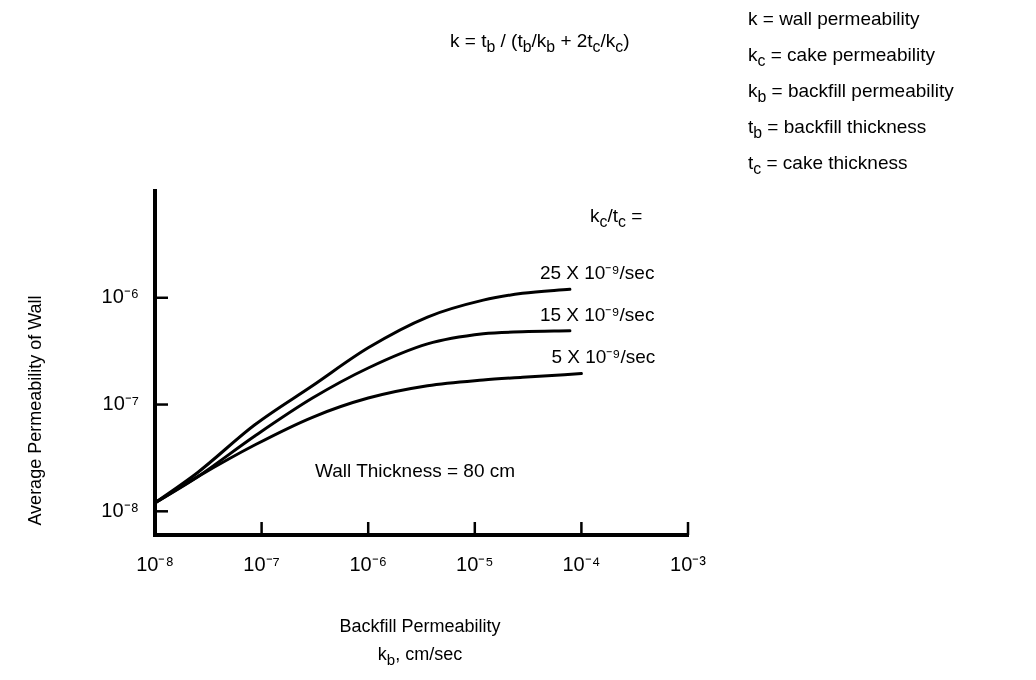 The image size is (1036, 680). Describe the element at coordinates (475, 563) in the screenshot. I see `x-tick-label: 10⁻⁵` at that location.